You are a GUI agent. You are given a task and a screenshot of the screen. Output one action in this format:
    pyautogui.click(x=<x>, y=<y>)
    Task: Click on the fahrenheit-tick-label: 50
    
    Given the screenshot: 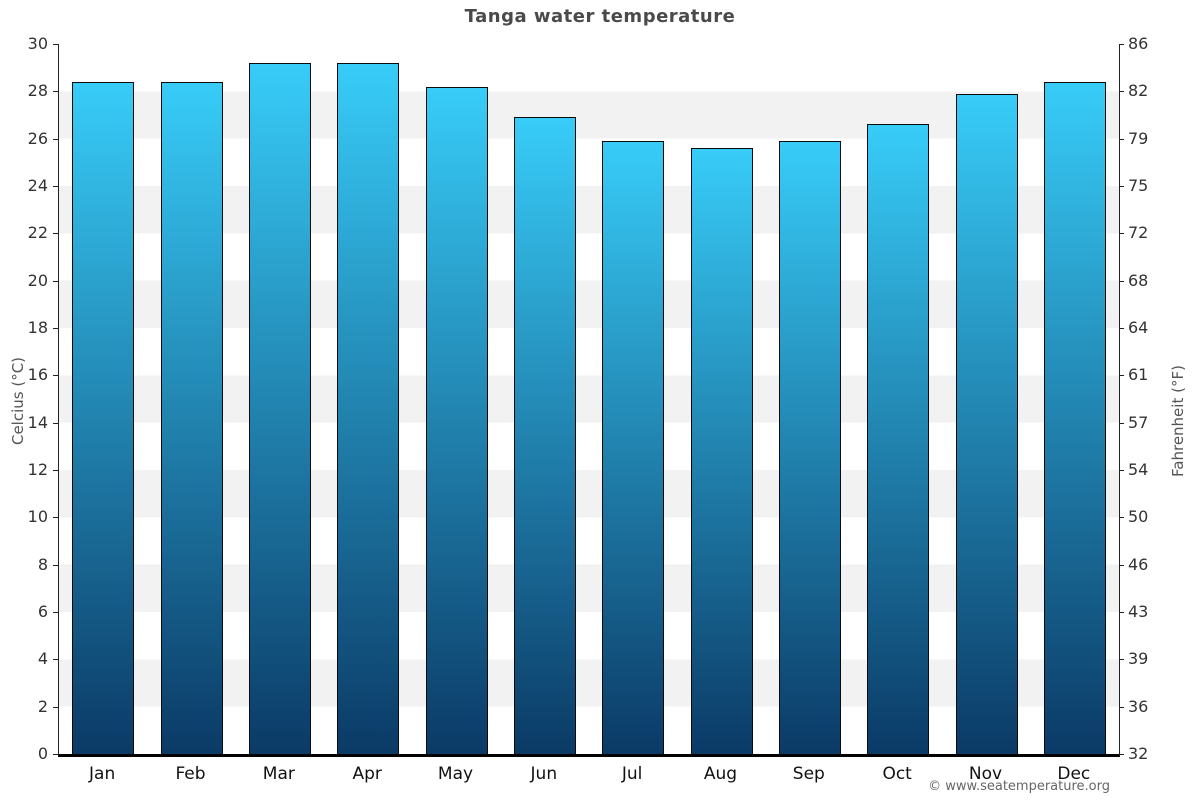 What is the action you would take?
    pyautogui.click(x=1138, y=517)
    